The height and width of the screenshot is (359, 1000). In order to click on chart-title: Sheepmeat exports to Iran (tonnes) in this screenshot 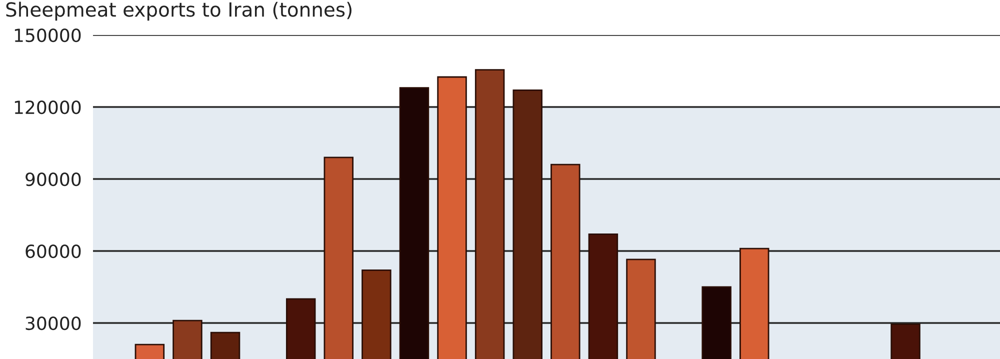, I will do `click(179, 11)`.